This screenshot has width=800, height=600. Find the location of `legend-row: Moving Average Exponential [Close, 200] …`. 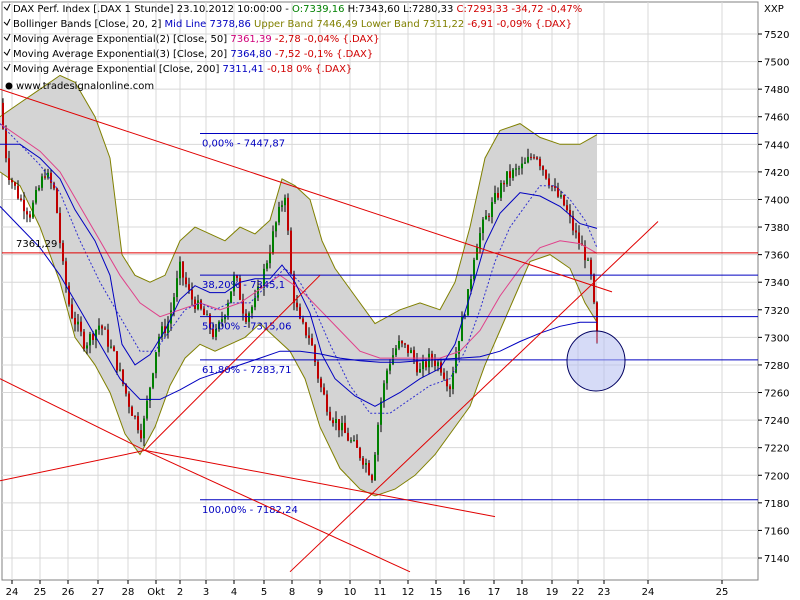

legend-row: Moving Average Exponential [Close, 200] … is located at coordinates (182, 69).